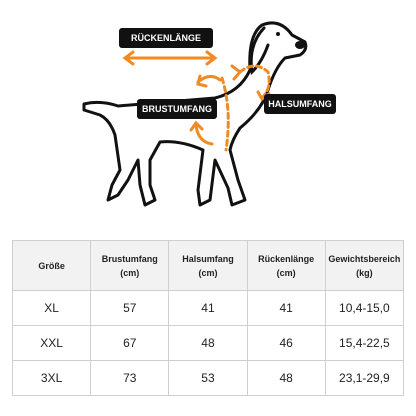  What do you see at coordinates (278, 34) in the screenshot?
I see `dog-eye` at bounding box center [278, 34].